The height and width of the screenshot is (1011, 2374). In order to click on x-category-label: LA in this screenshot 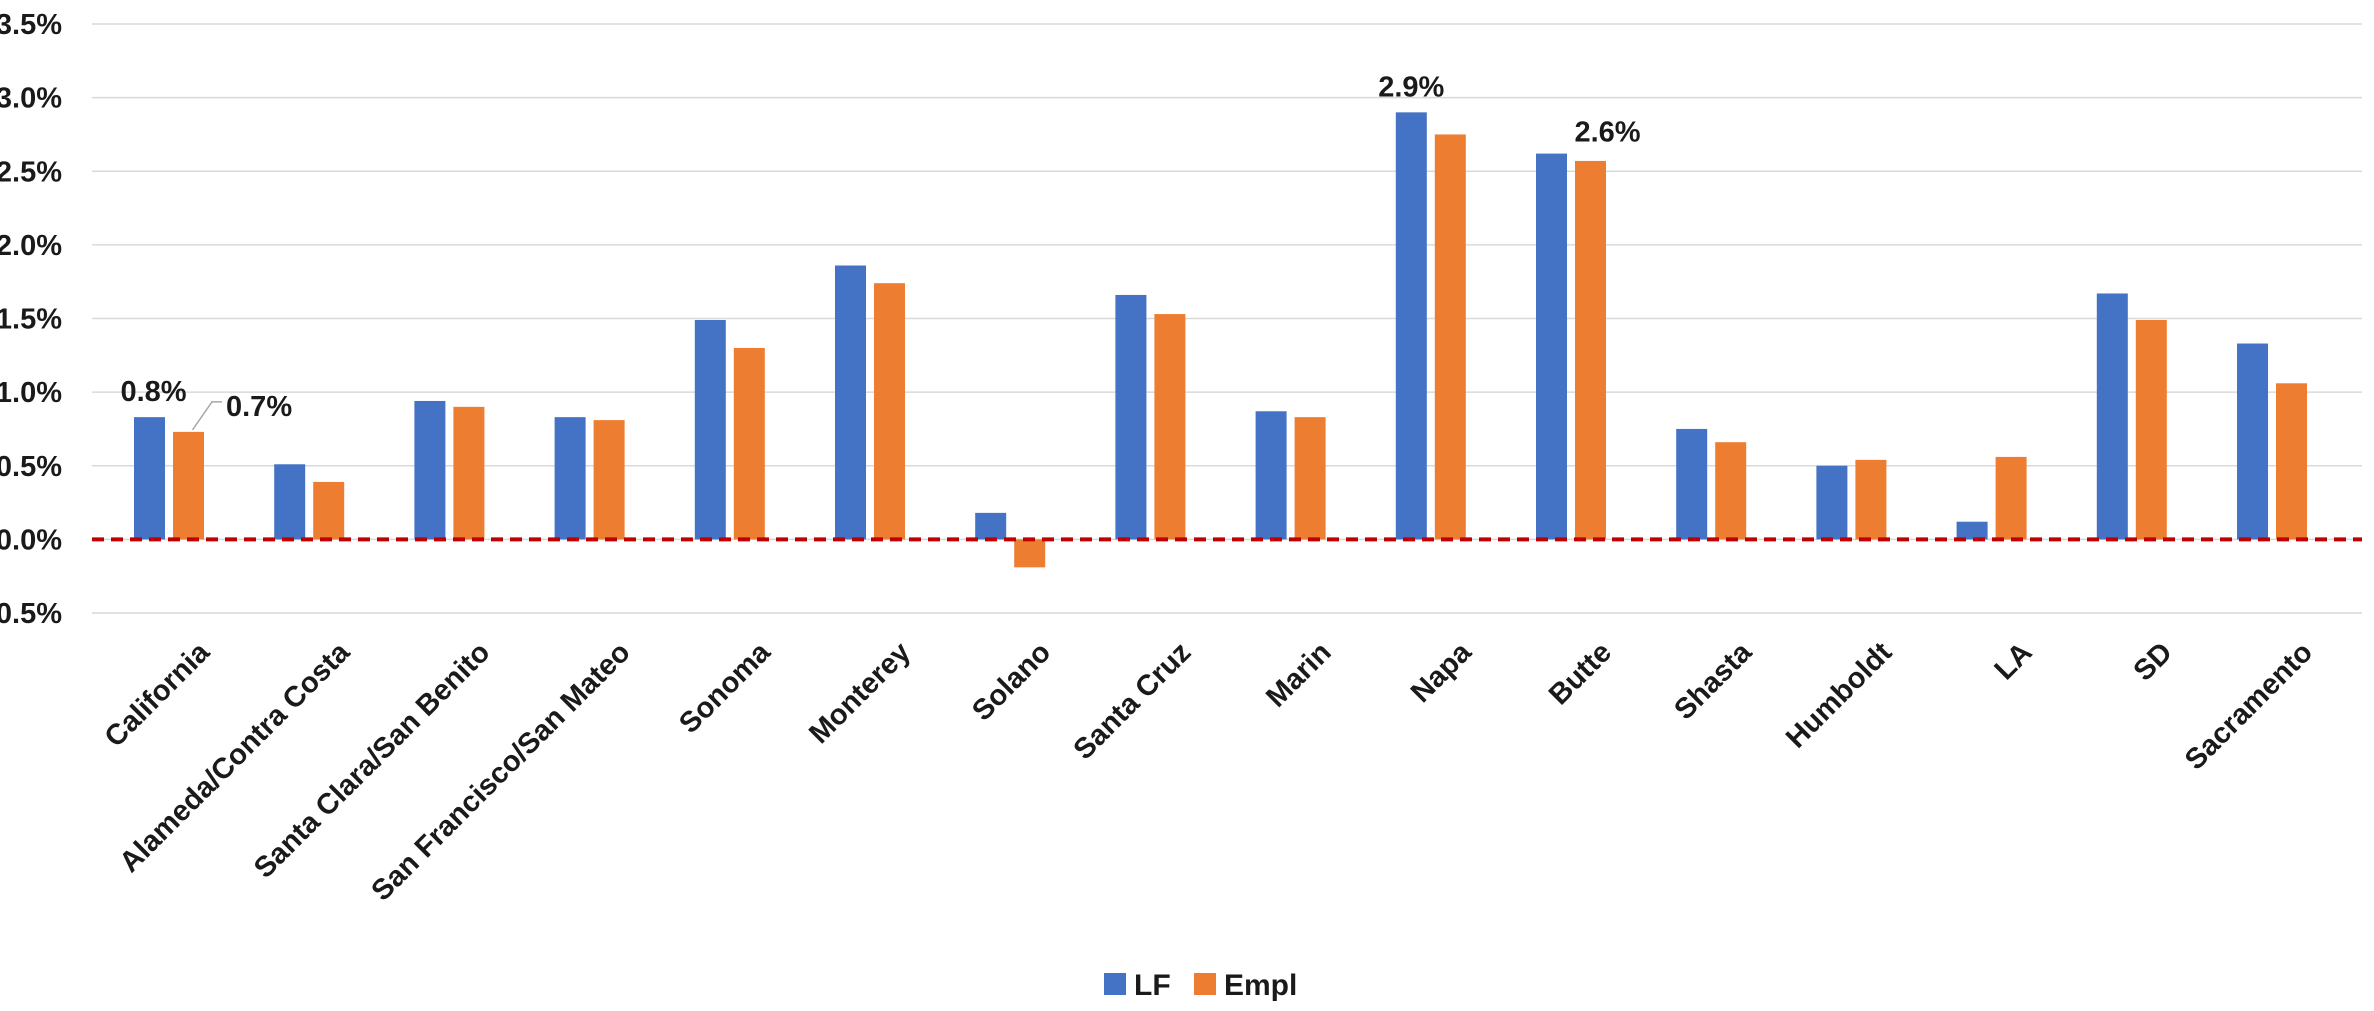, I will do `click(2014, 661)`.